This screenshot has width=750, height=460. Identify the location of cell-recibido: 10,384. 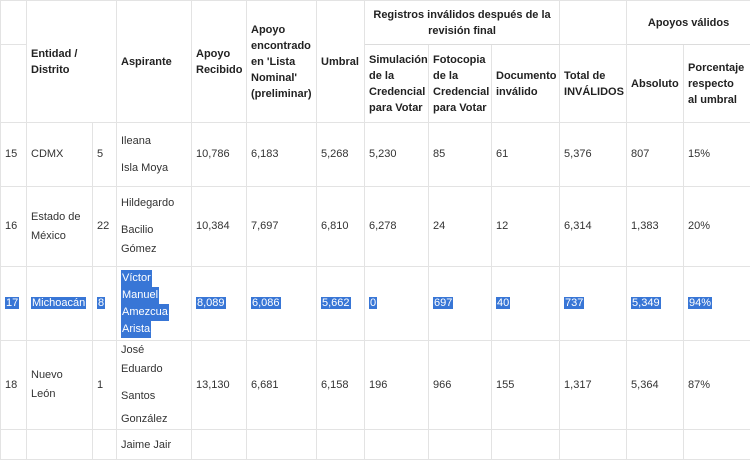
(219, 227).